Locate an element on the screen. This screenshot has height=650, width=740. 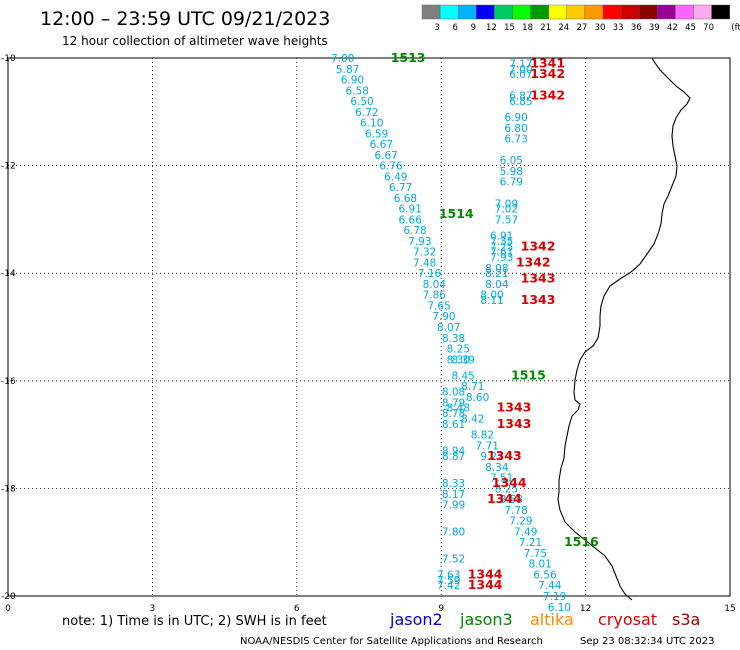
wave-height-value: 6.10 is located at coordinates (371, 124).